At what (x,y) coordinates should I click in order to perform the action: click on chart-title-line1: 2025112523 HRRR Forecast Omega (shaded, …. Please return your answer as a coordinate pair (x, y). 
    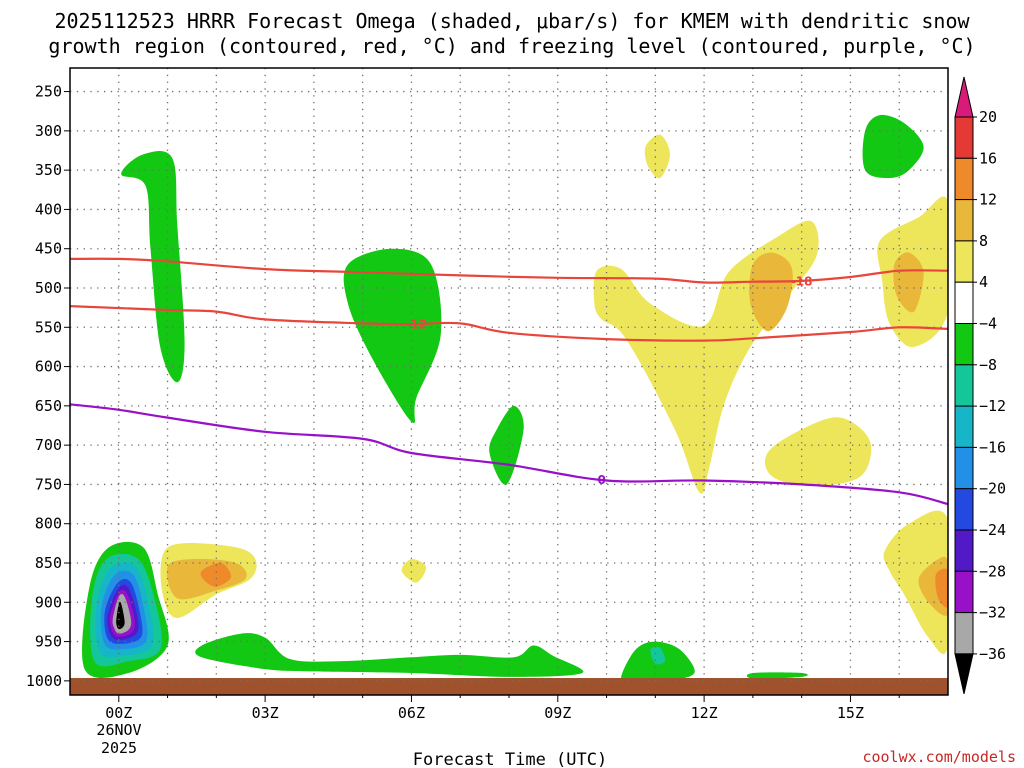
    Looking at the image, I should click on (512, 21).